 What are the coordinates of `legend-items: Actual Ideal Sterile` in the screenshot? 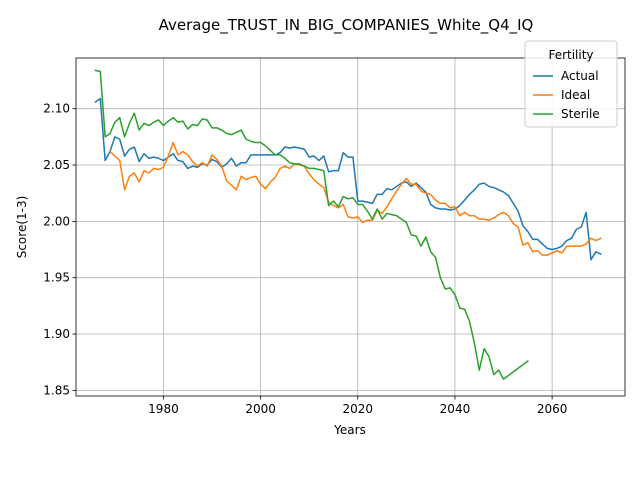 It's located at (566, 95).